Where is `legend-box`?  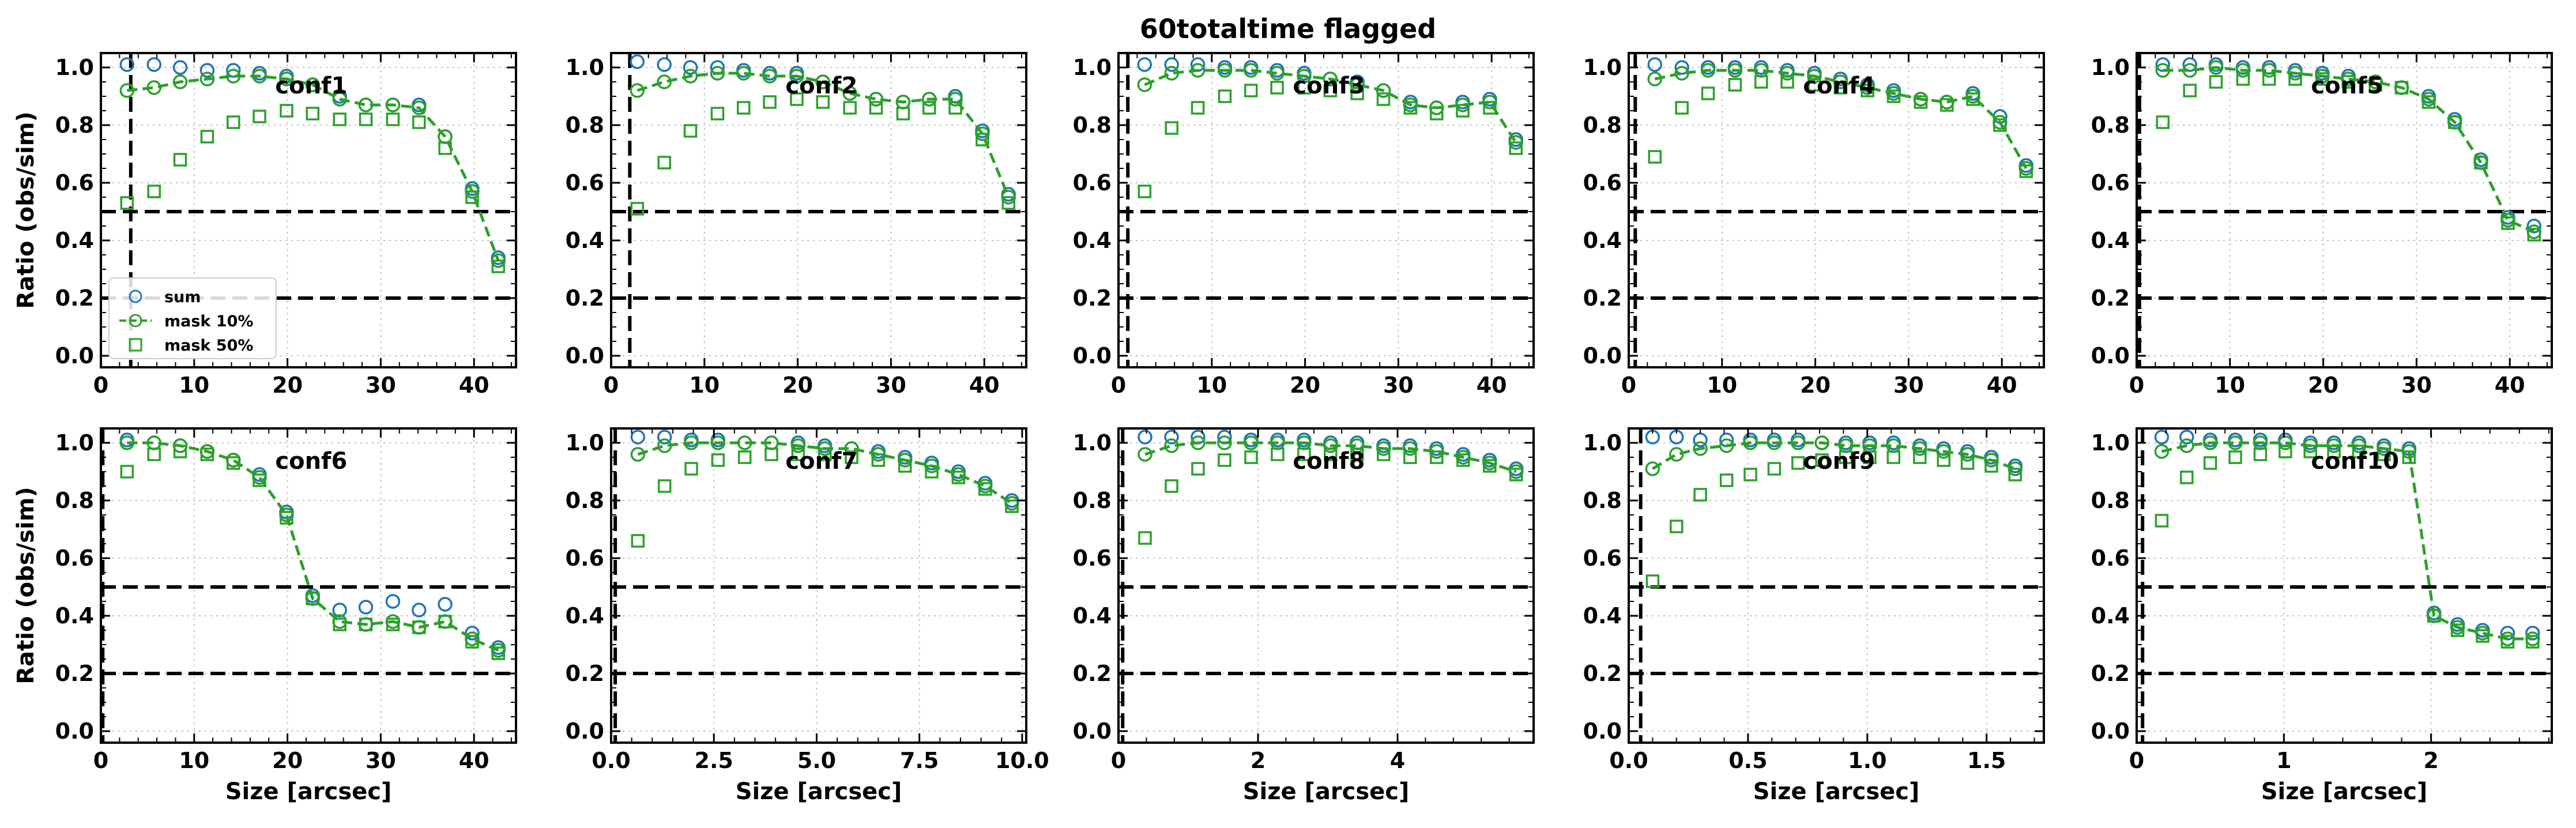
legend-box is located at coordinates (192, 318).